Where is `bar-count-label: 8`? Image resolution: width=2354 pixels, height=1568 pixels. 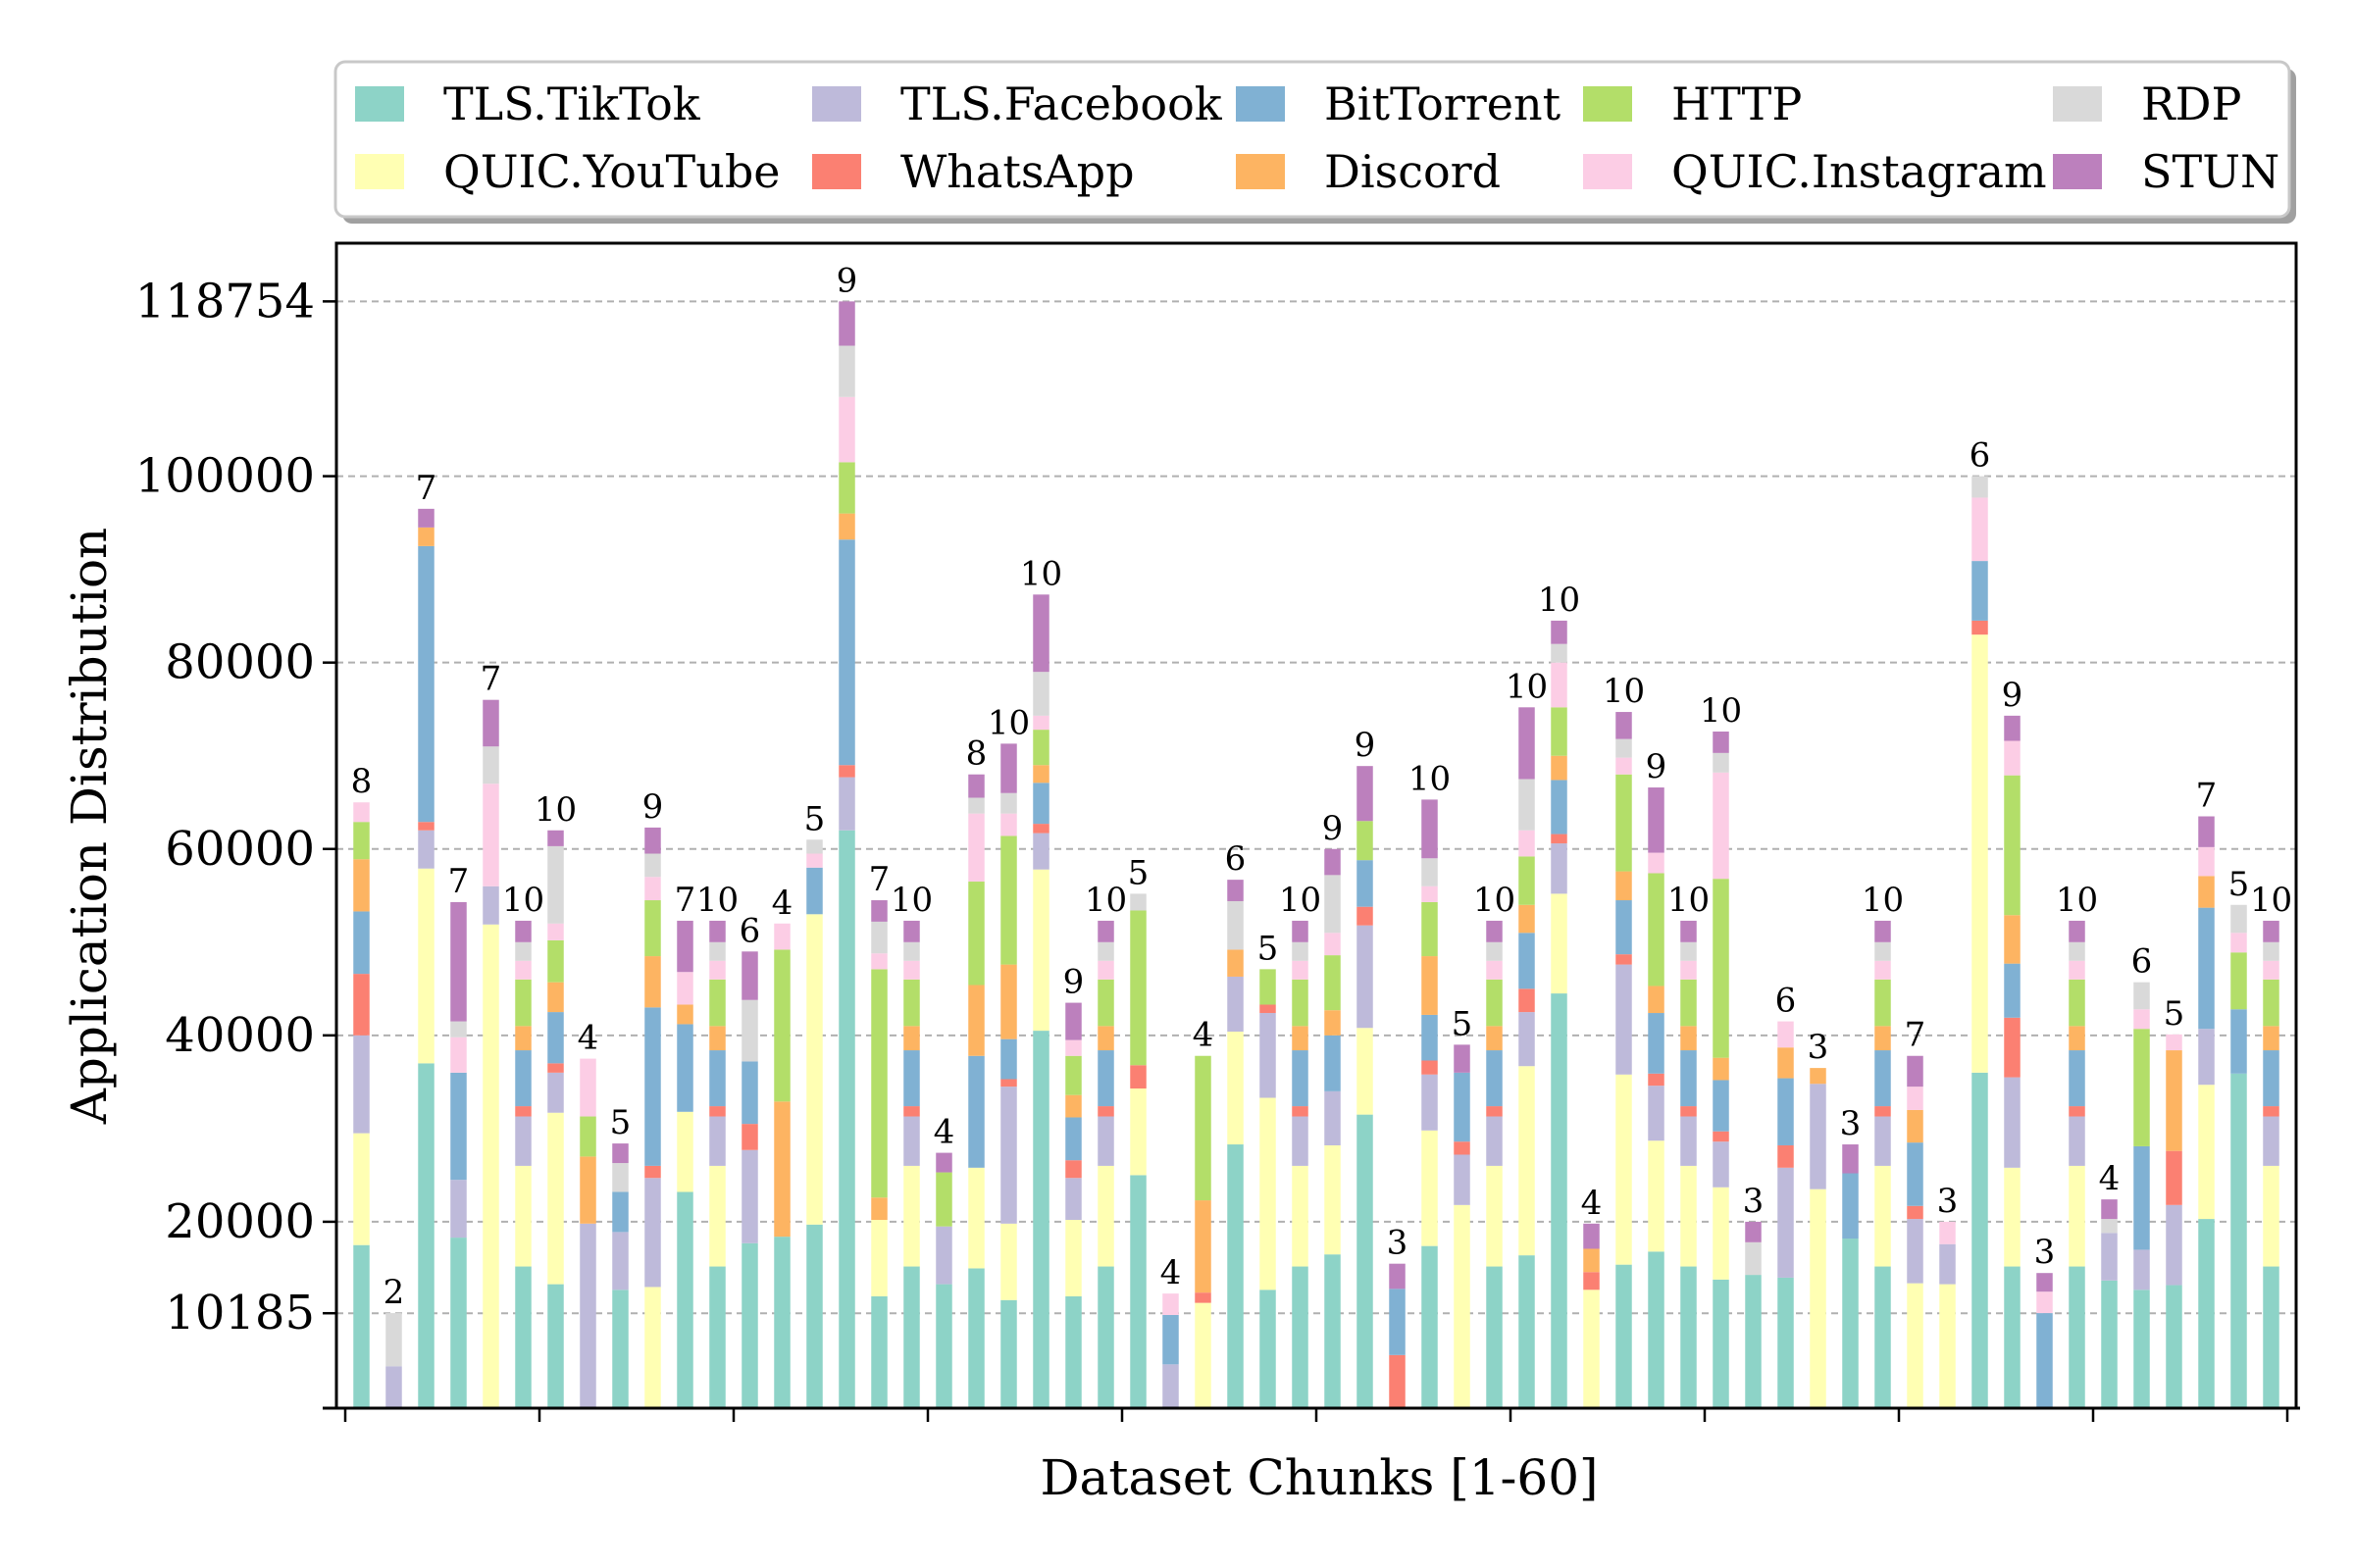
bar-count-label: 8 is located at coordinates (977, 754).